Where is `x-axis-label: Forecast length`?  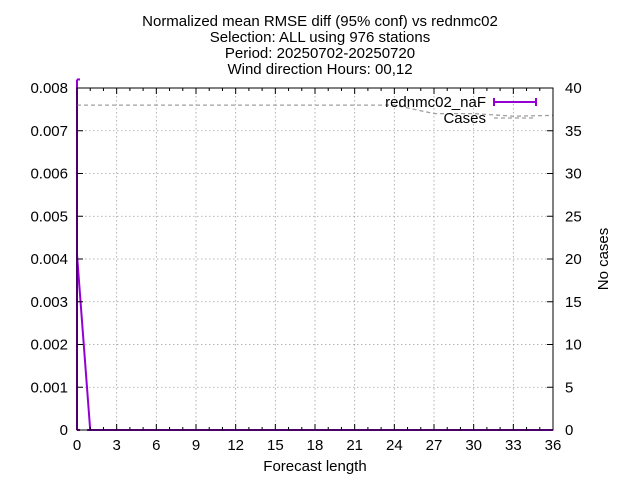 x-axis-label: Forecast length is located at coordinates (314, 466).